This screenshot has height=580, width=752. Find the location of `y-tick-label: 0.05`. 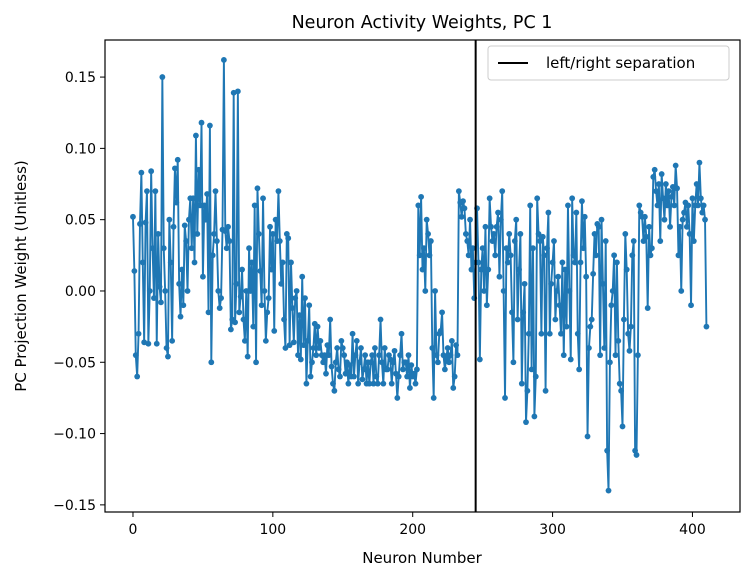

y-tick-label: 0.05 is located at coordinates (80, 221).